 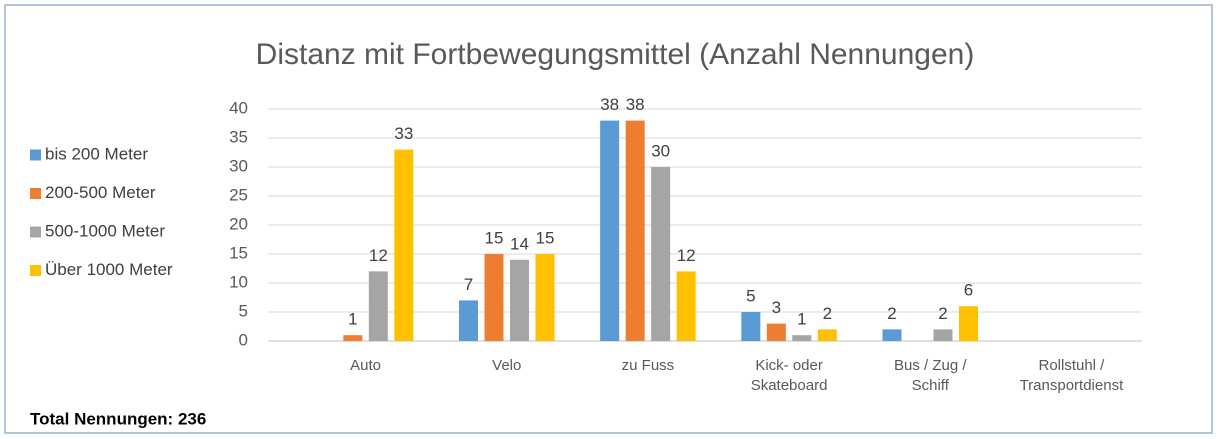 What do you see at coordinates (930, 375) in the screenshot?
I see `x-tick-label: Bus / Zug / Schiff` at bounding box center [930, 375].